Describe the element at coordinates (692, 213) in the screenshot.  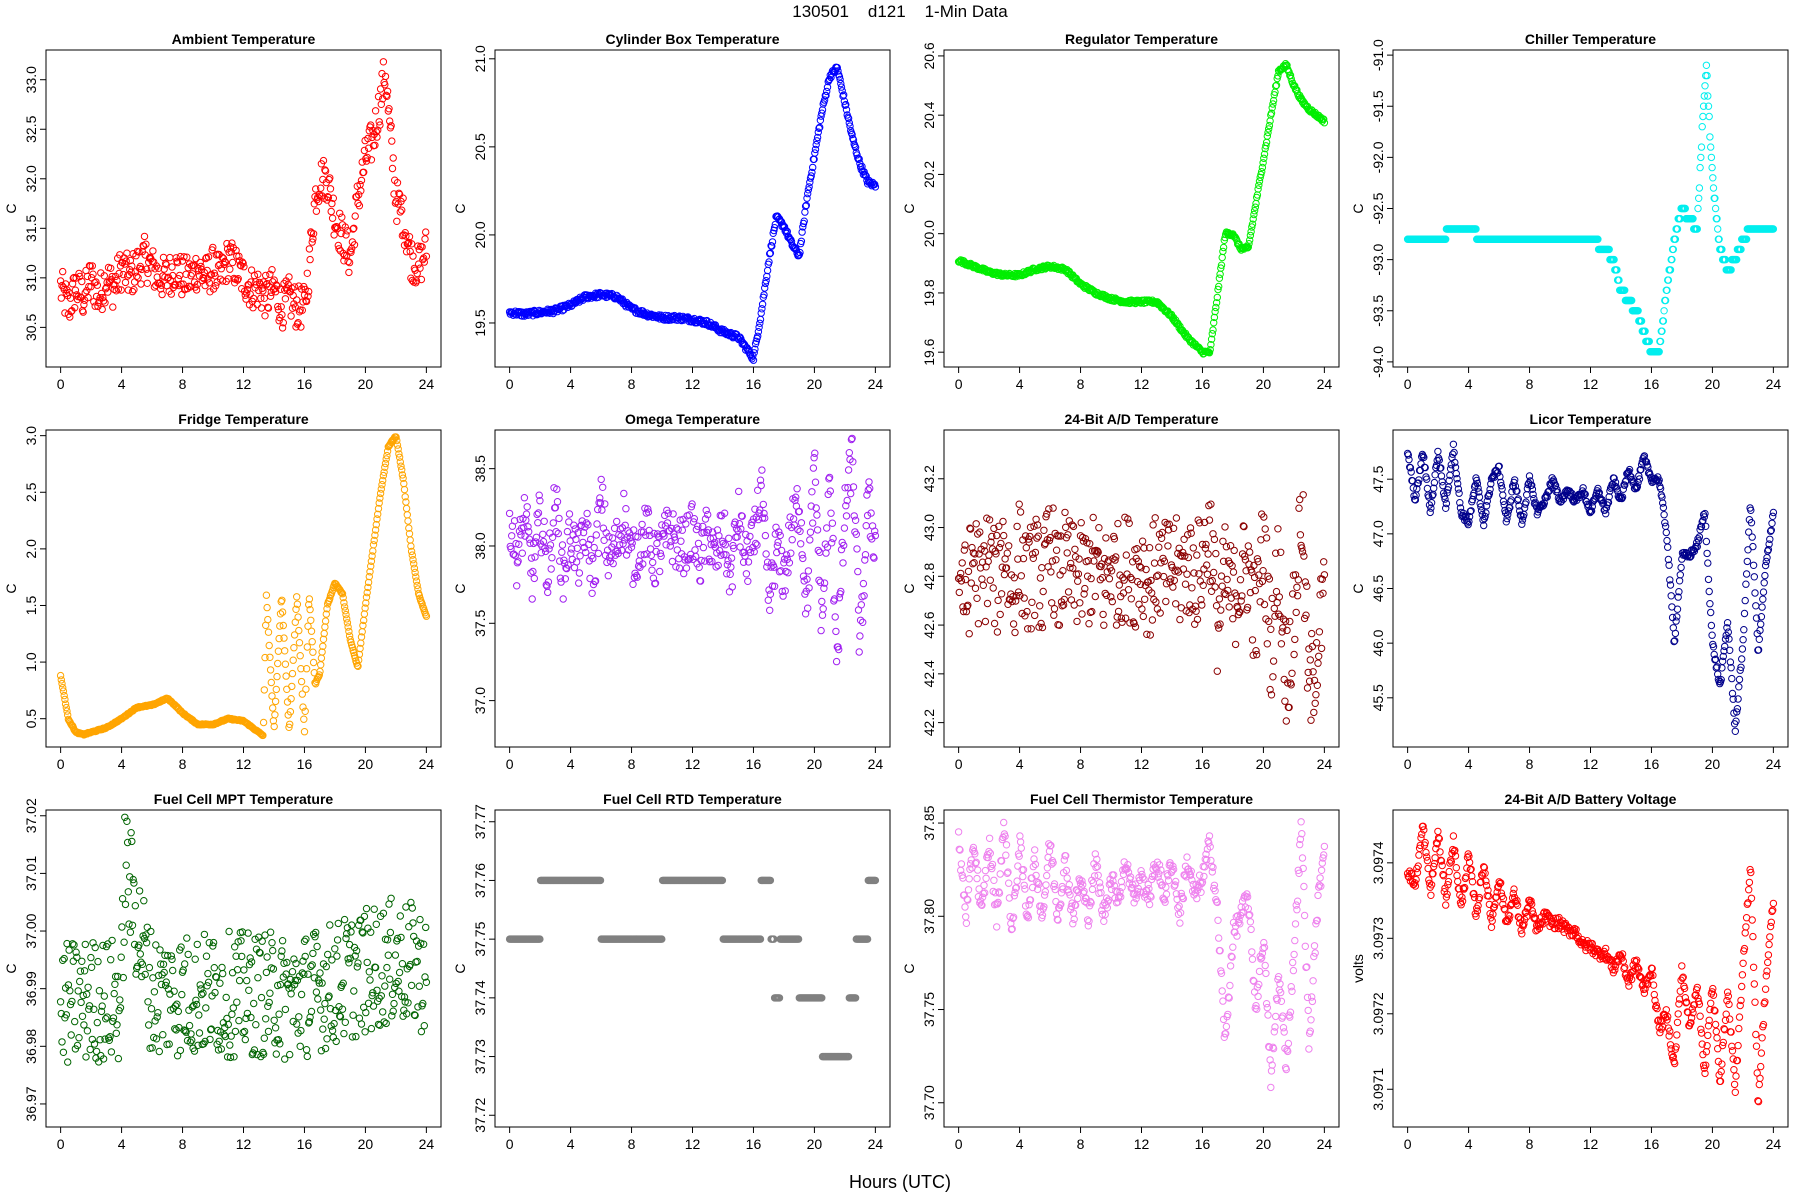
I see `data-points` at that location.